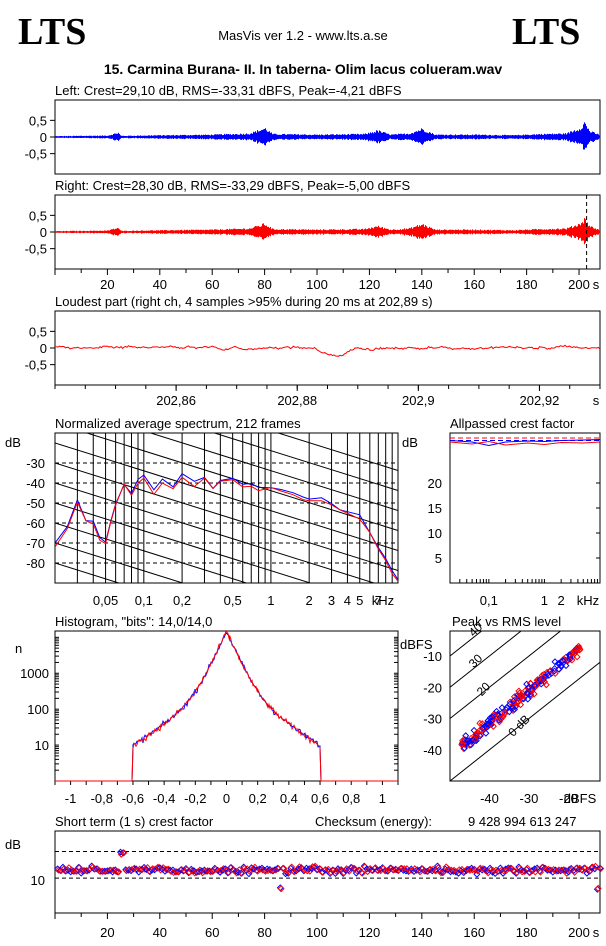  I want to click on spectrum-xtick-label: 0,1, so click(144, 600).